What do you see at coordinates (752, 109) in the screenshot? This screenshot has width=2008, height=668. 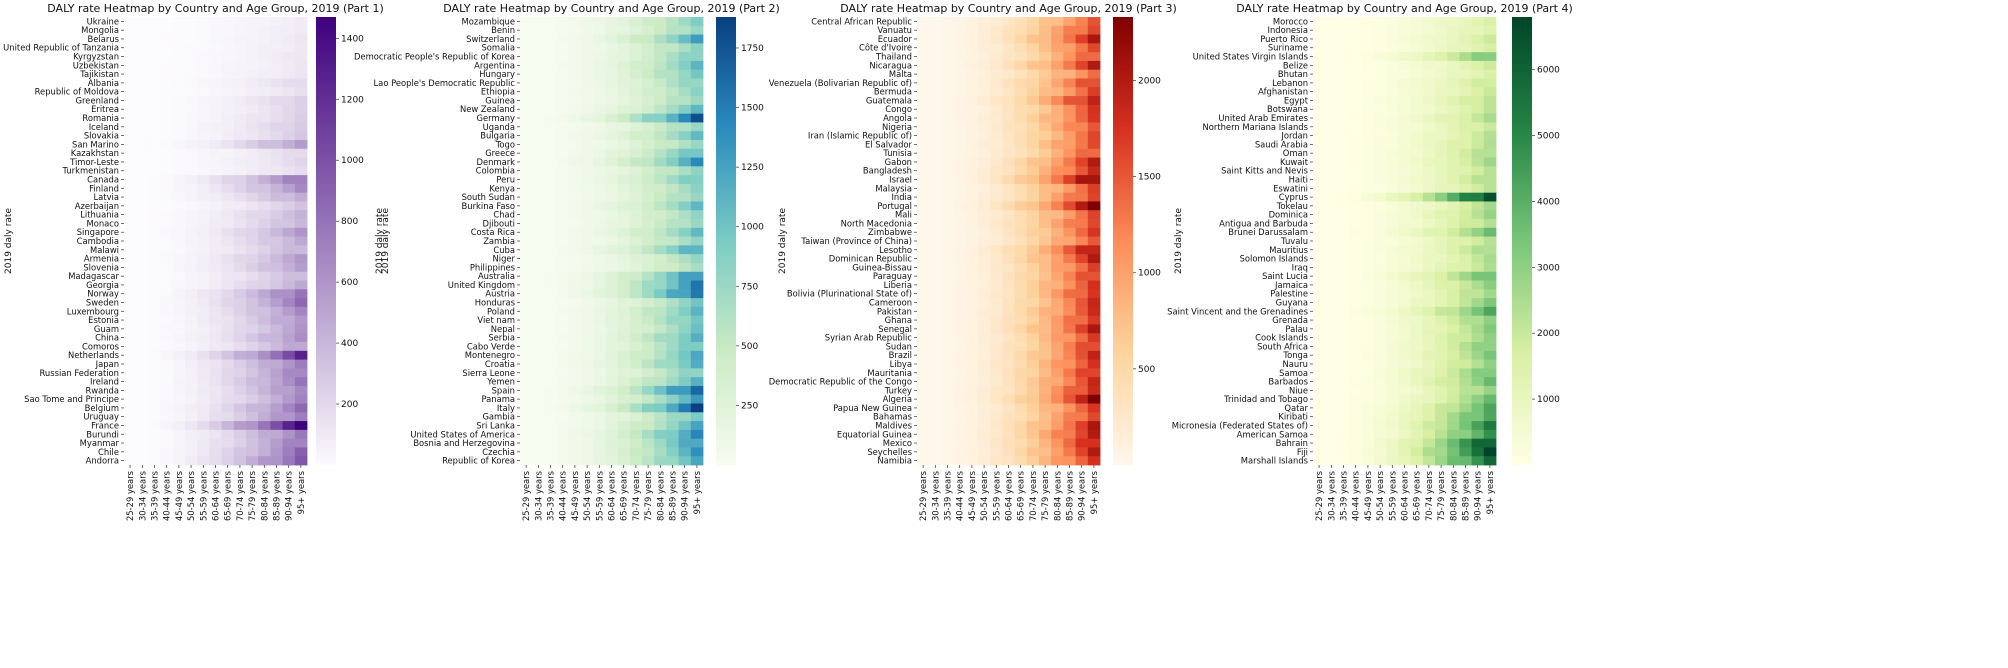 I see `colorbar-tick-label: 1500` at bounding box center [752, 109].